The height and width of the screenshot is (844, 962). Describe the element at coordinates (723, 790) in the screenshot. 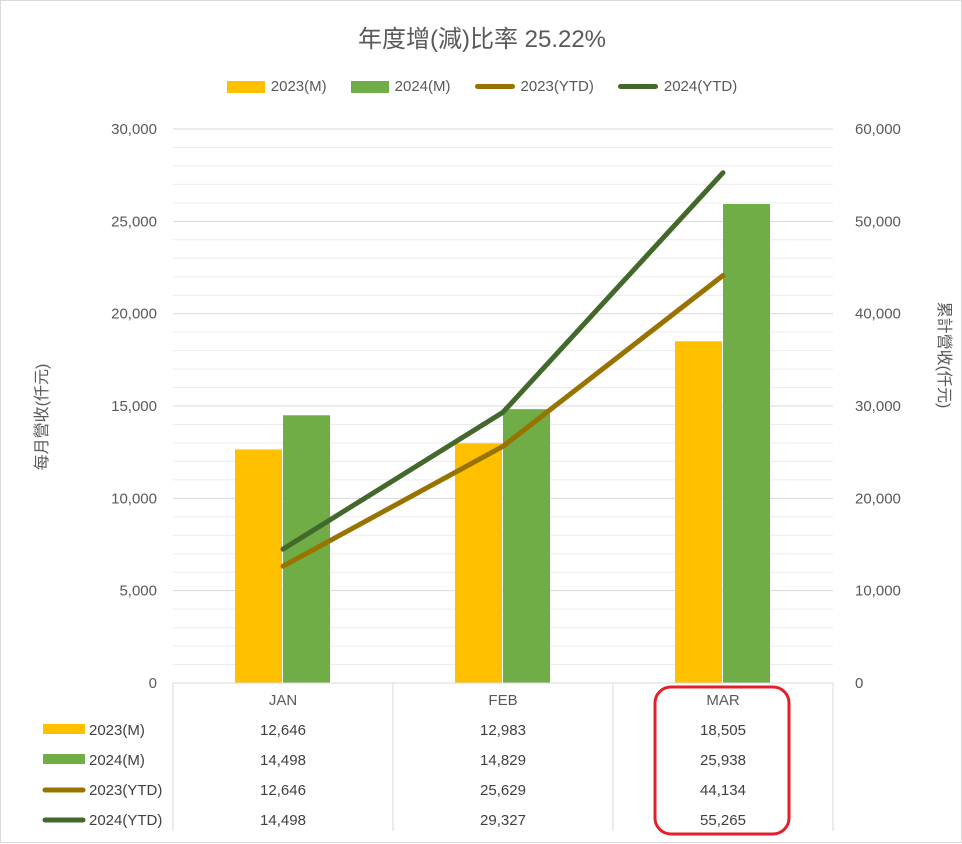

I see `table-cell: 44,134` at that location.